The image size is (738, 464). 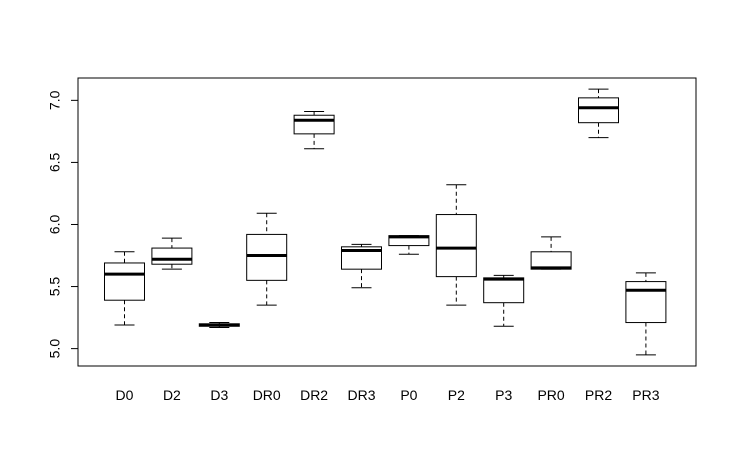 What do you see at coordinates (409, 245) in the screenshot?
I see `box-p0` at bounding box center [409, 245].